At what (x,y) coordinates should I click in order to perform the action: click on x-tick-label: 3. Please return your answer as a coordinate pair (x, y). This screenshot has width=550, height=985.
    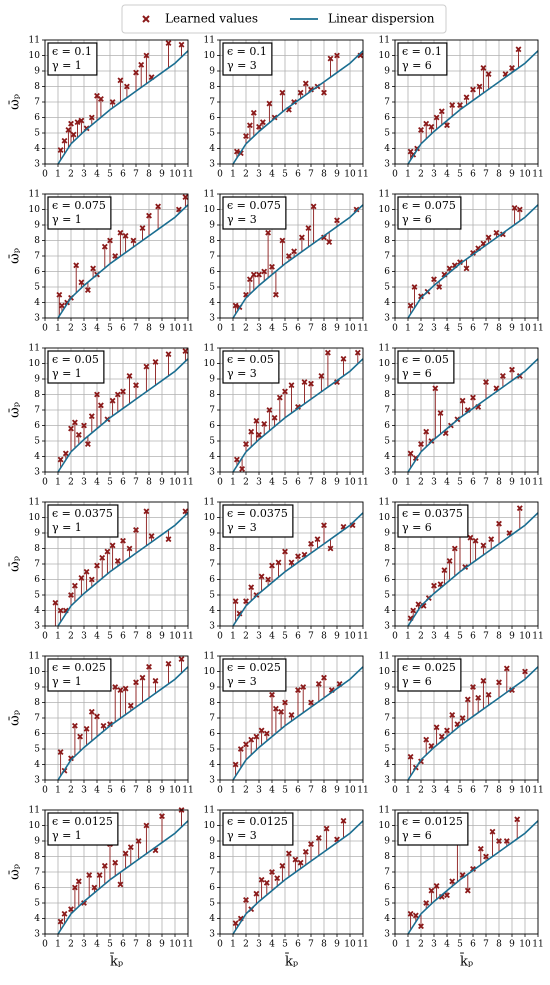
    Looking at the image, I should click on (259, 329).